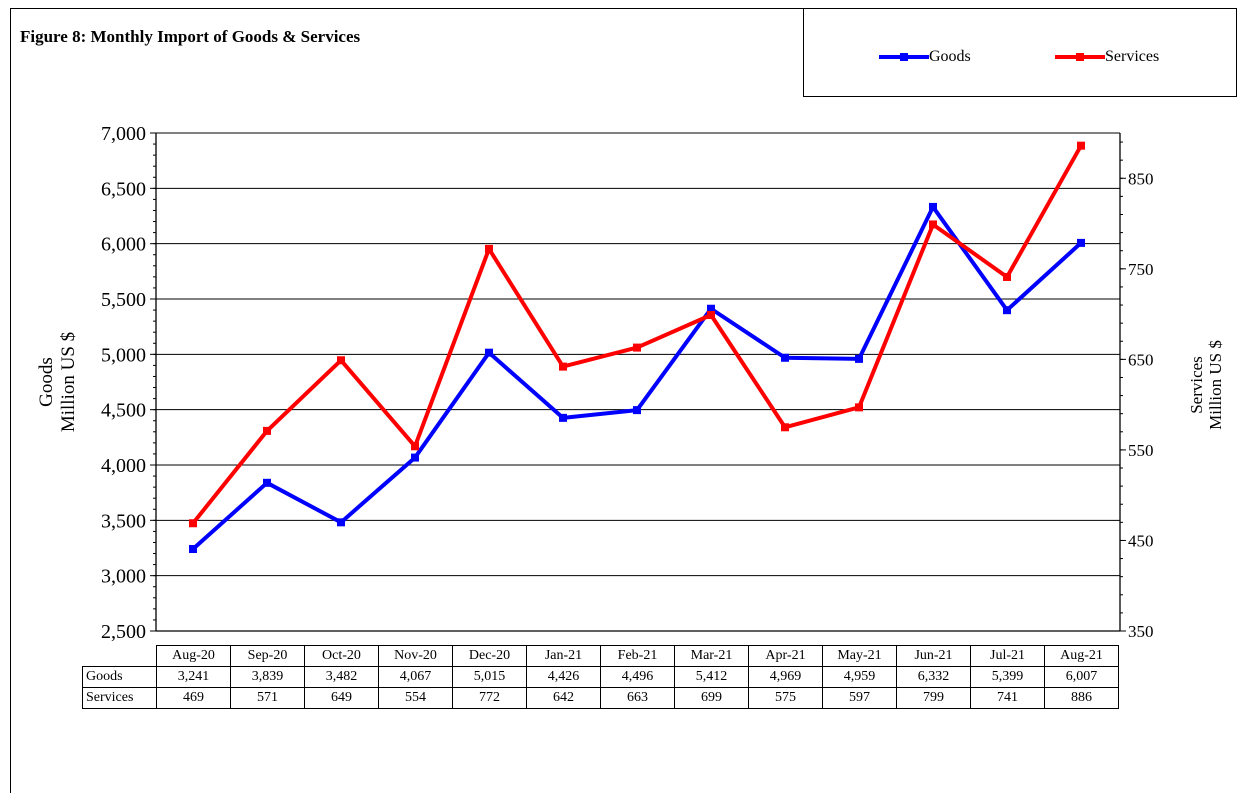 The height and width of the screenshot is (794, 1237). Describe the element at coordinates (1215, 385) in the screenshot. I see `right-axis-title-line: Million US $` at that location.